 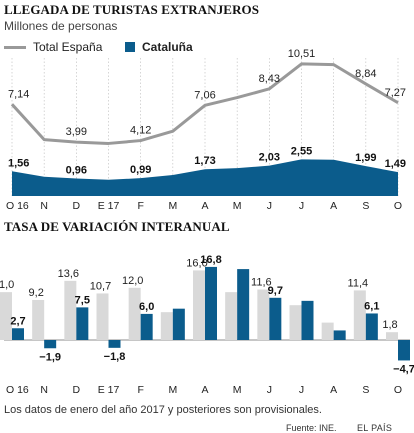 I want to click on c2-label-spain: 12,0, so click(x=132, y=281).